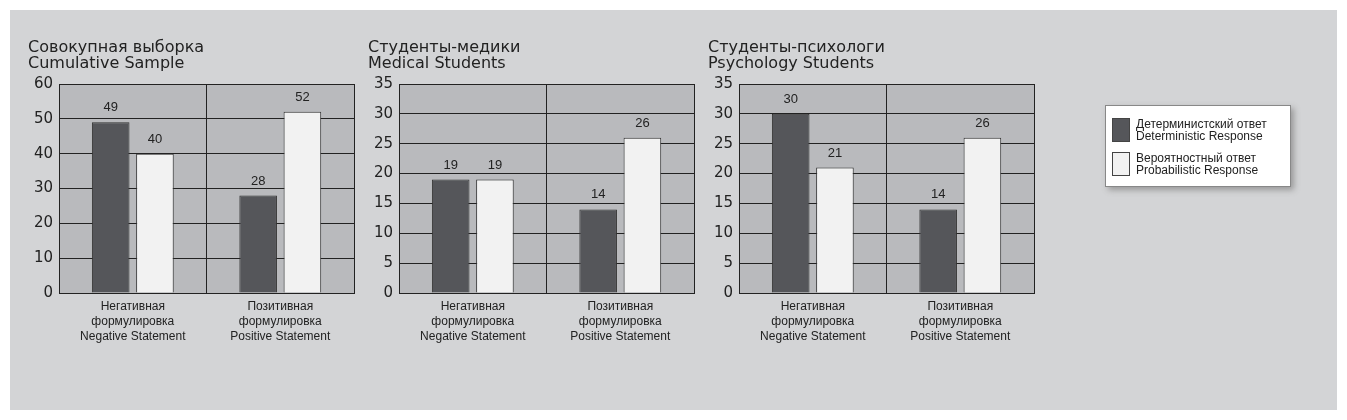  I want to click on y-tick-label: 60, so click(43, 82).